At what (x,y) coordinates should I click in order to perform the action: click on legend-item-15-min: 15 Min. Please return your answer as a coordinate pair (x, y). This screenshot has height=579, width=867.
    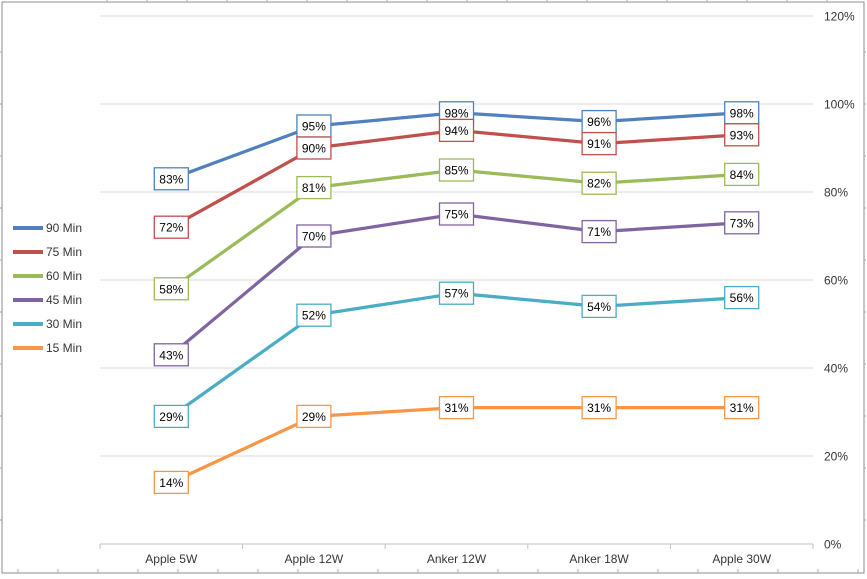
    Looking at the image, I should click on (47, 348).